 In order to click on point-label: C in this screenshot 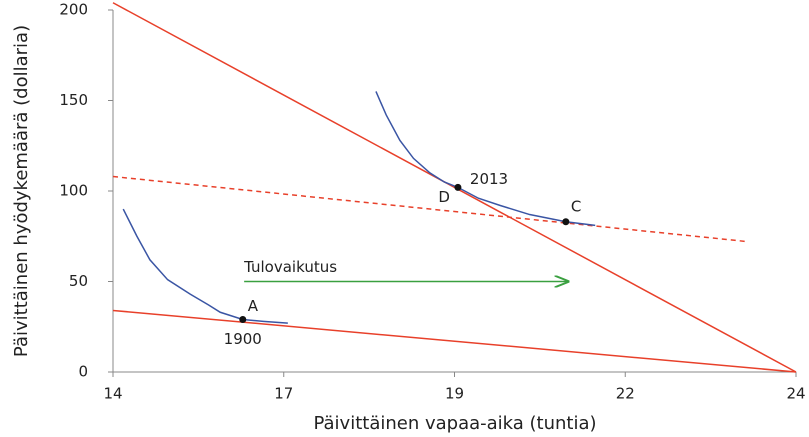, I will do `click(576, 206)`.